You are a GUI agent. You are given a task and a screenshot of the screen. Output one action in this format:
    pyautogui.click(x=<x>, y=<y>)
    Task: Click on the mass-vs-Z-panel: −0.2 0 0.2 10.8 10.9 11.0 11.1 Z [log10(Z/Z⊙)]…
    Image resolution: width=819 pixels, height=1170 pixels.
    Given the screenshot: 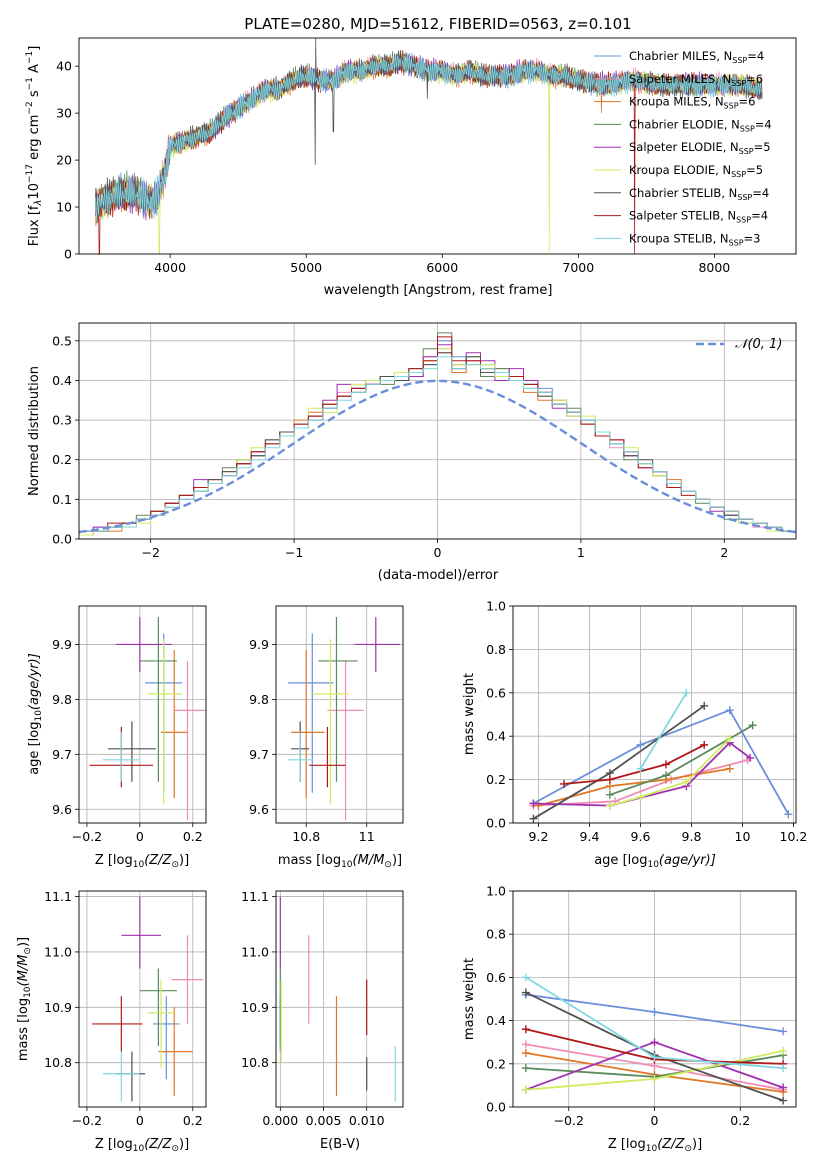 What is the action you would take?
    pyautogui.click(x=111, y=1021)
    